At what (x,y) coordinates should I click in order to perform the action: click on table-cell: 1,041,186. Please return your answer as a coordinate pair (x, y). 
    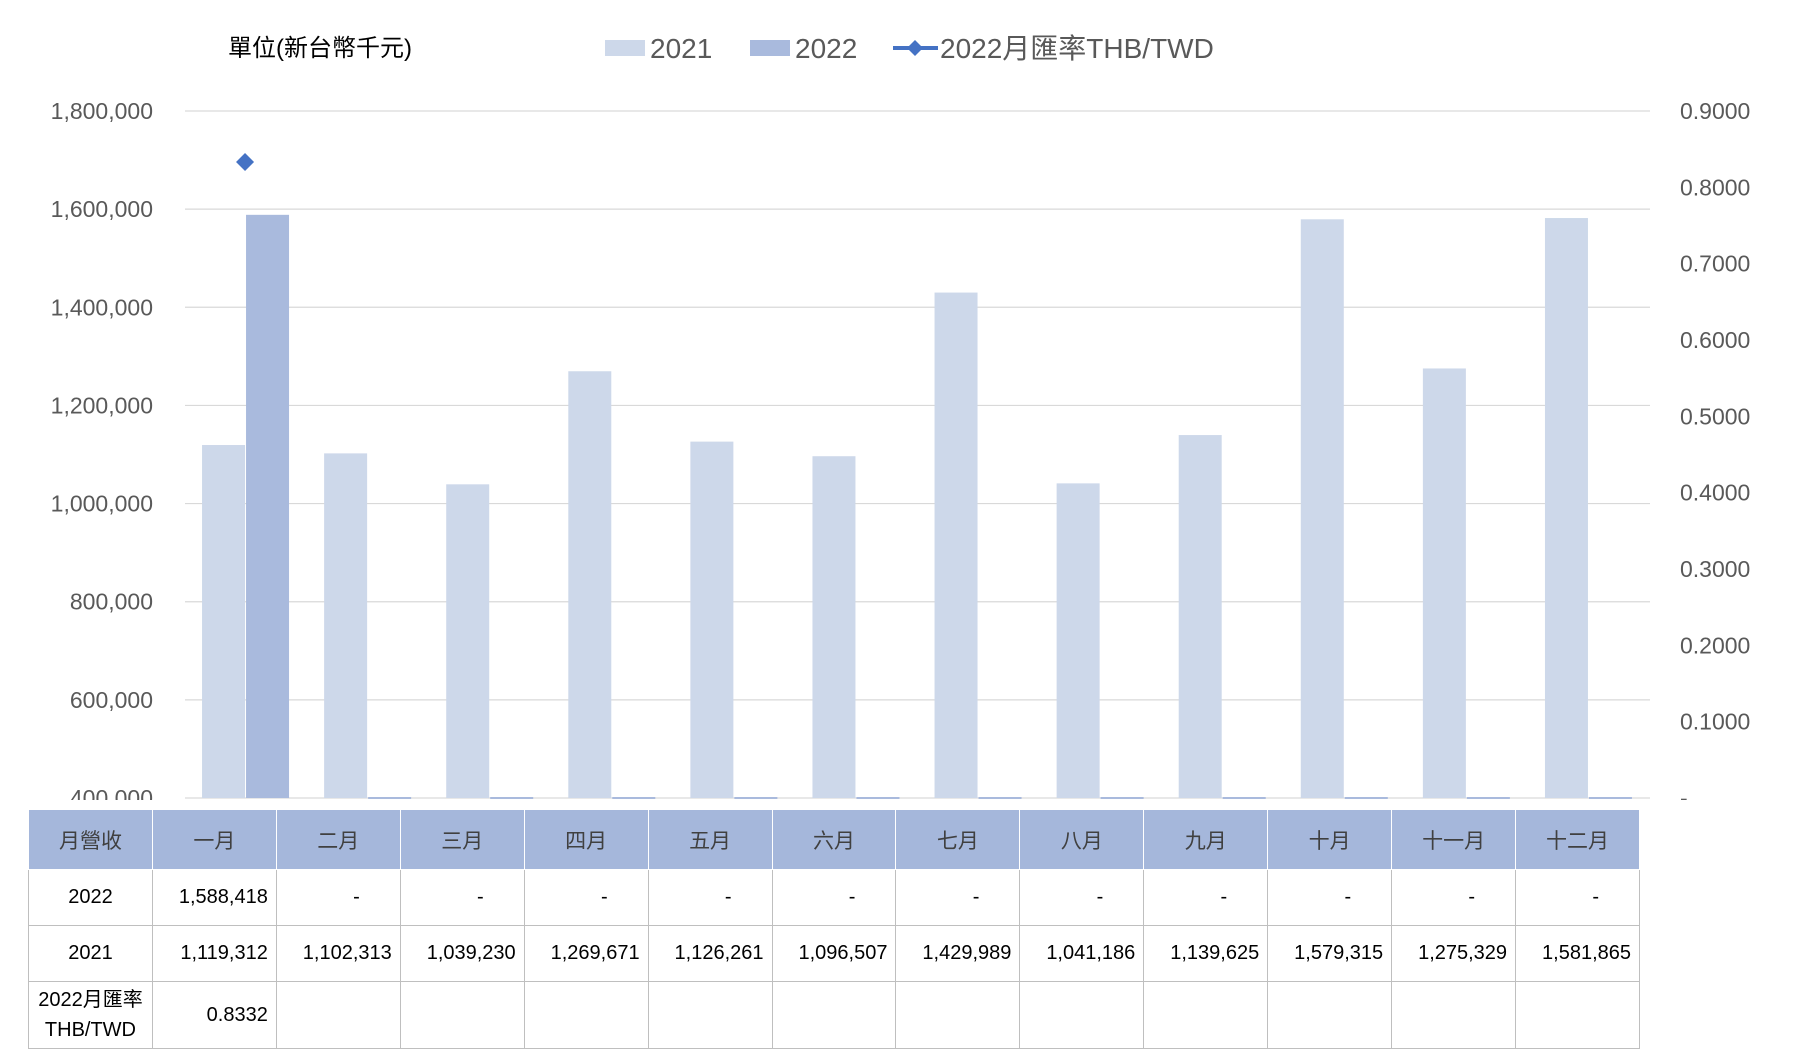
    Looking at the image, I should click on (1082, 953).